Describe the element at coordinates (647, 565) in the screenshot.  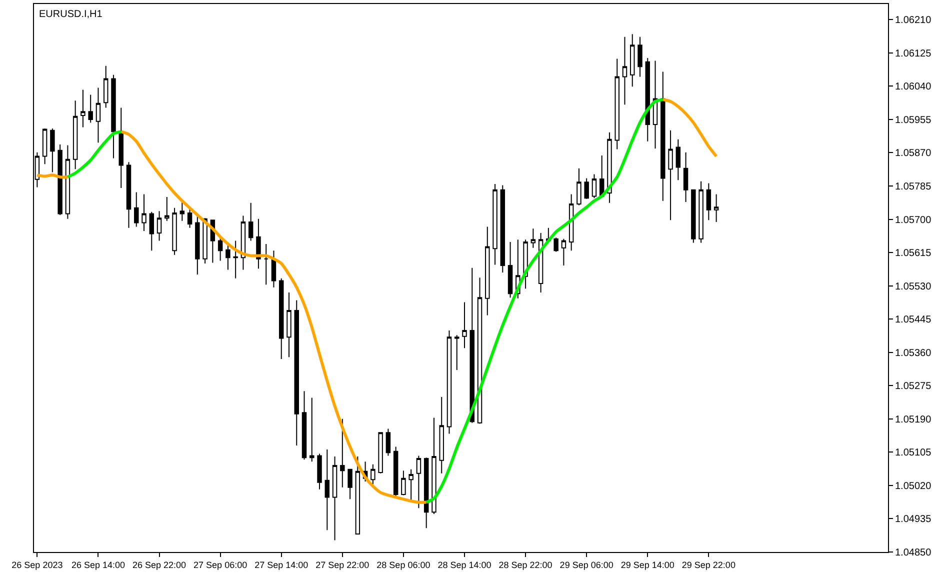
I see `x-tick-label: 29 Sep 14:00` at that location.